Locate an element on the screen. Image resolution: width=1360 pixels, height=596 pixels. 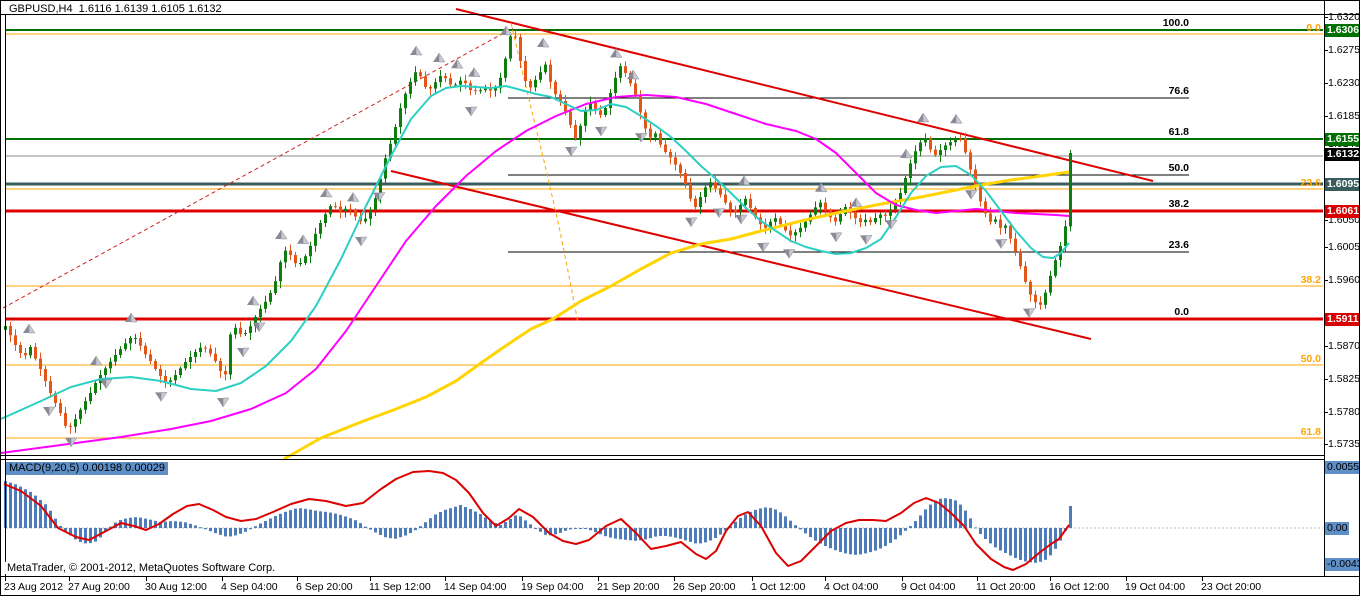
time-axis-label: 11 Sep 12:00 is located at coordinates (400, 587).